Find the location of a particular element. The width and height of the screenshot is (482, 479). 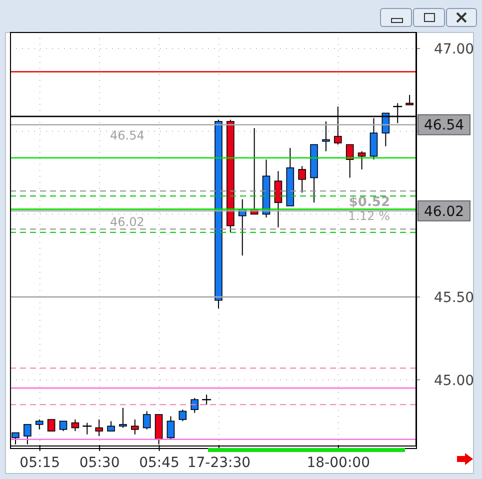

y-tick-label: 45.00 is located at coordinates (454, 380).